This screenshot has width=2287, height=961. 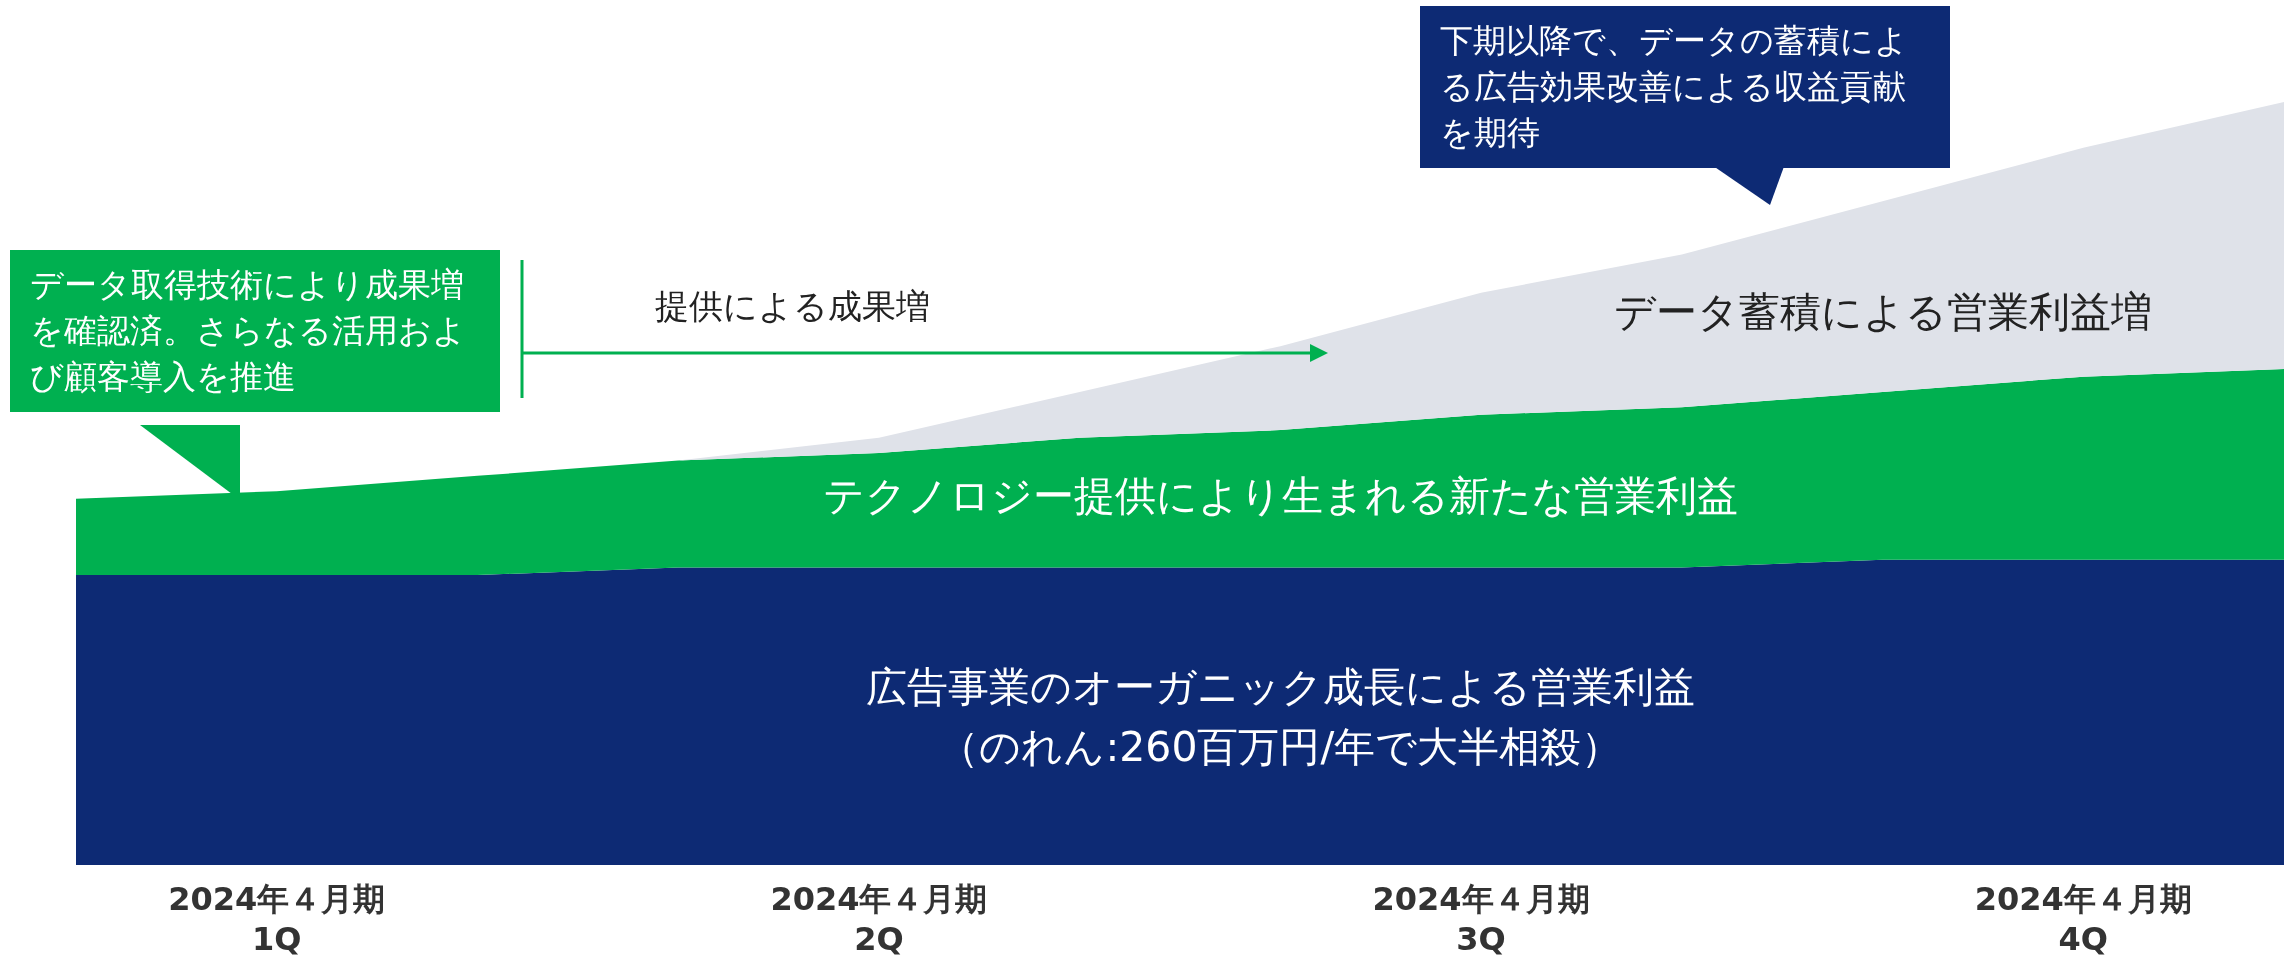 I want to click on annotation: データ取得技術により成果増を確認済。さらなる活用および顧客導入を推進, so click(x=255, y=331).